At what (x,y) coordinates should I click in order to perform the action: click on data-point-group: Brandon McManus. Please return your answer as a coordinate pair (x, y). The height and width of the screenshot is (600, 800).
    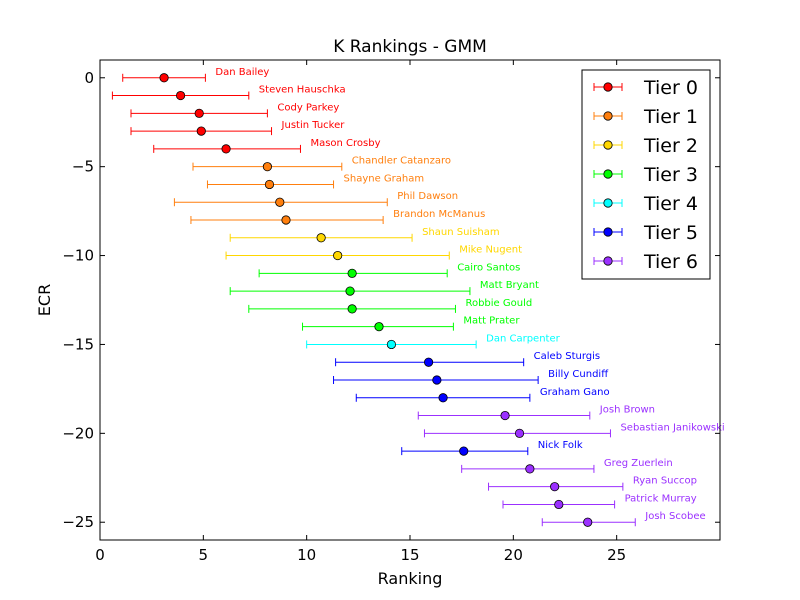
    Looking at the image, I should click on (337, 217).